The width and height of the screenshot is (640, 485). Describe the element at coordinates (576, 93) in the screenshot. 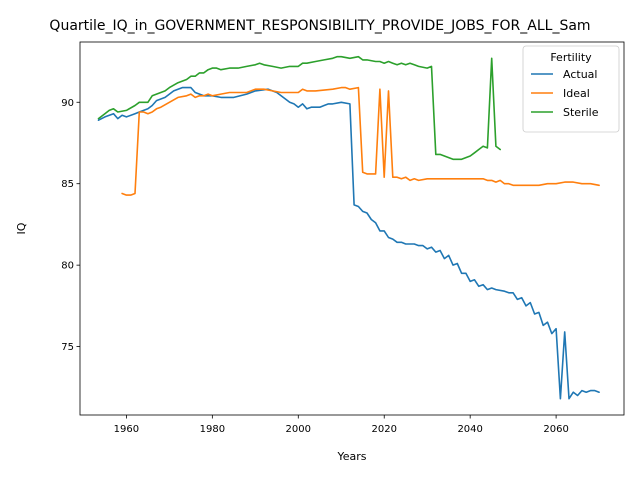

I see `legend-label-ideal: Ideal` at that location.